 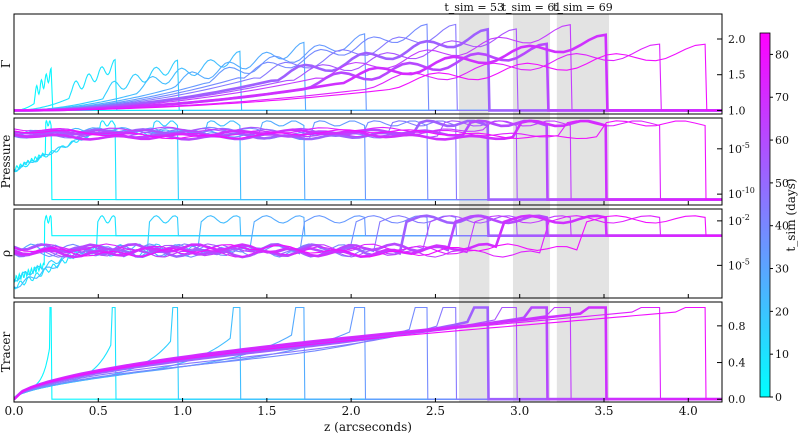 What do you see at coordinates (368, 77) in the screenshot?
I see `series-line-t80-panel1` at bounding box center [368, 77].